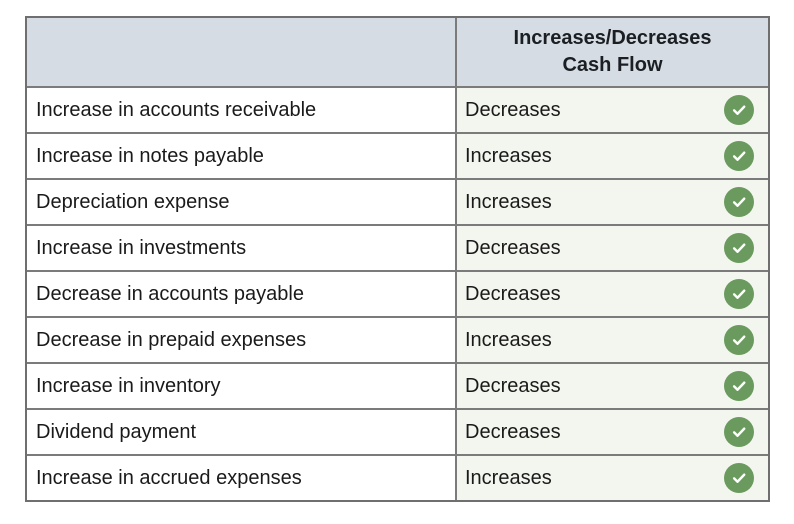 This screenshot has height=524, width=794. I want to click on item-cell: Increase in notes payable, so click(241, 156).